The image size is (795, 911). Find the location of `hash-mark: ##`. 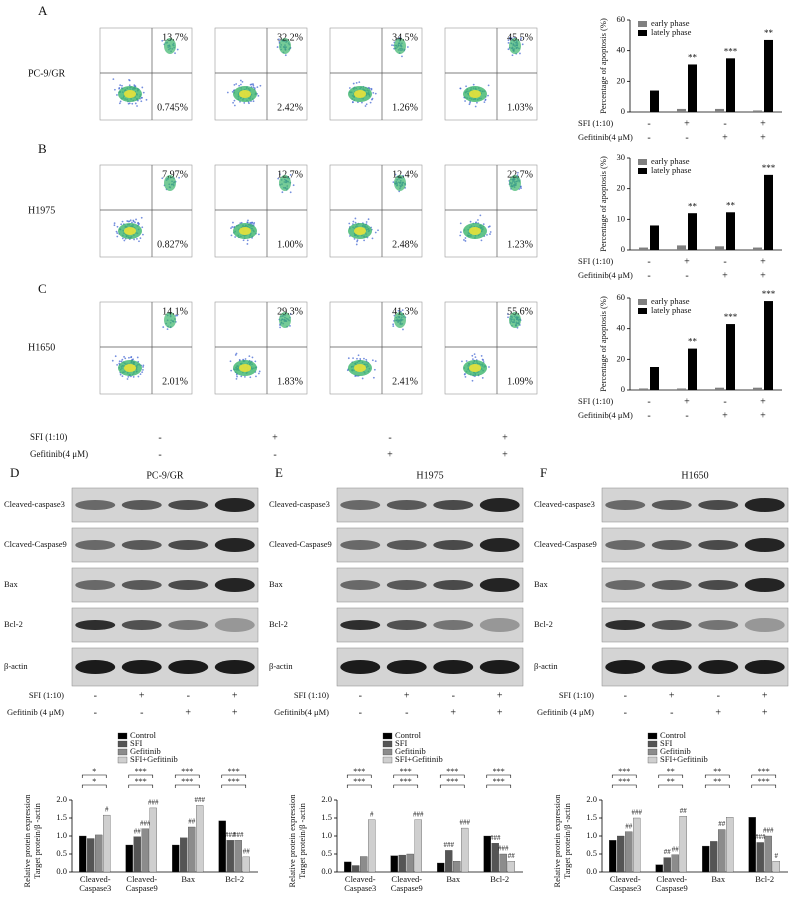

hash-mark: ## is located at coordinates (192, 822).